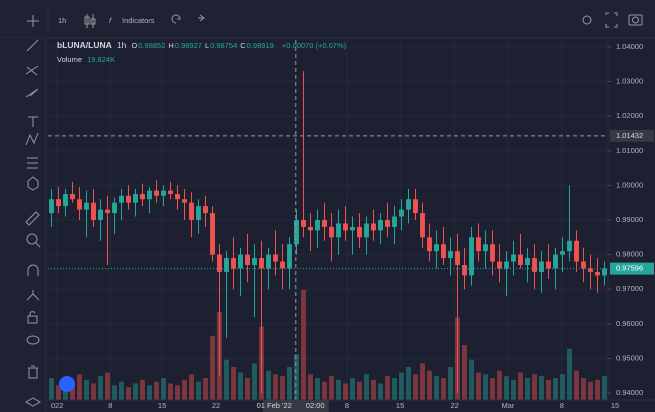 The image size is (655, 412). What do you see at coordinates (90, 21) in the screenshot?
I see `chart-type-button` at bounding box center [90, 21].